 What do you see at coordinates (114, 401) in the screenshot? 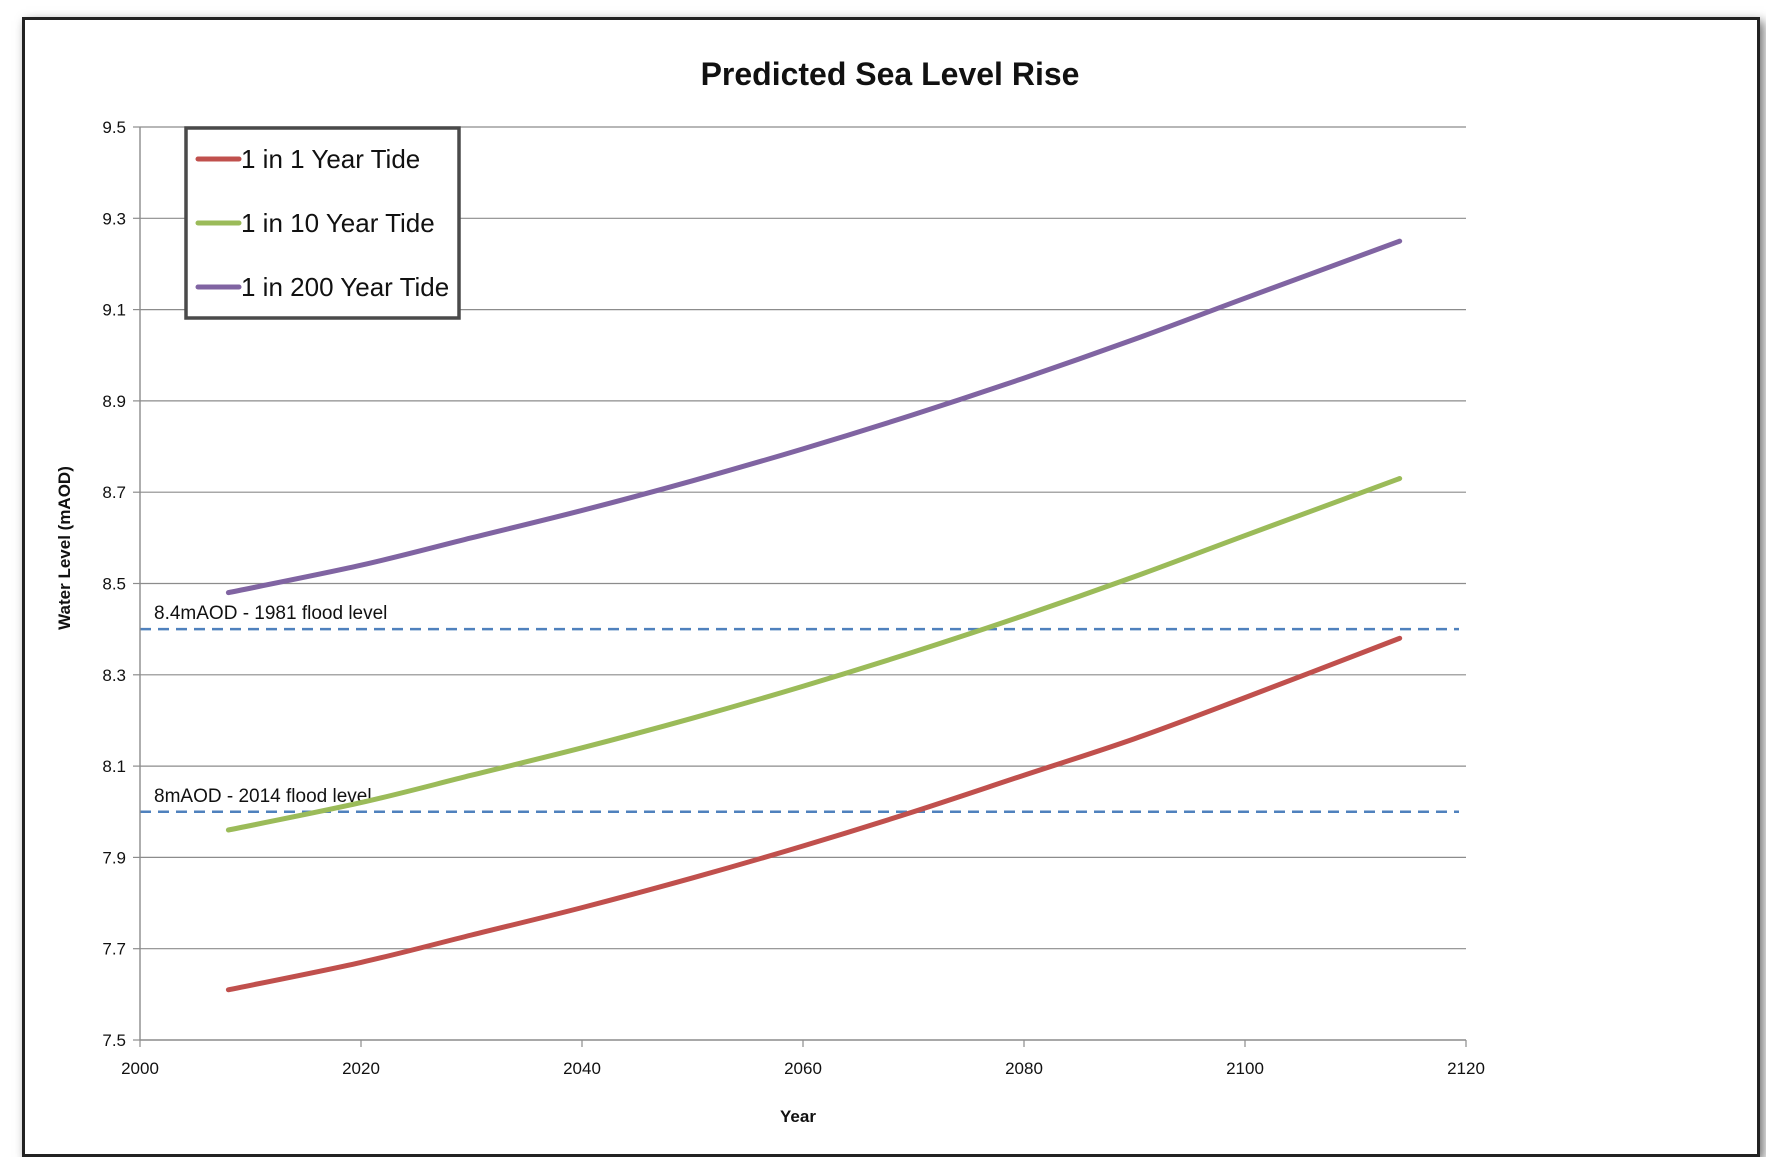
I see `y-tick-label: 8.9` at bounding box center [114, 401].